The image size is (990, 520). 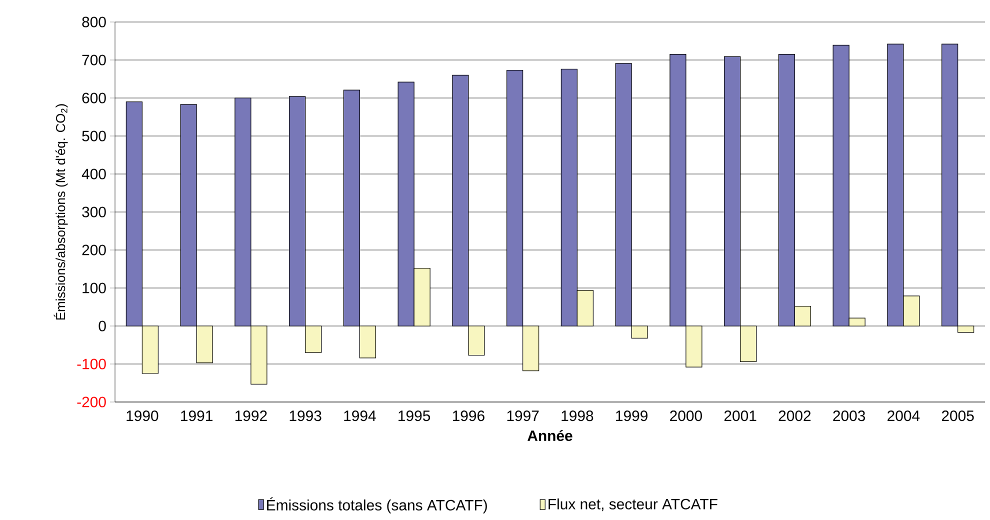 What do you see at coordinates (196, 416) in the screenshot?
I see `x-tick-label: 1991` at bounding box center [196, 416].